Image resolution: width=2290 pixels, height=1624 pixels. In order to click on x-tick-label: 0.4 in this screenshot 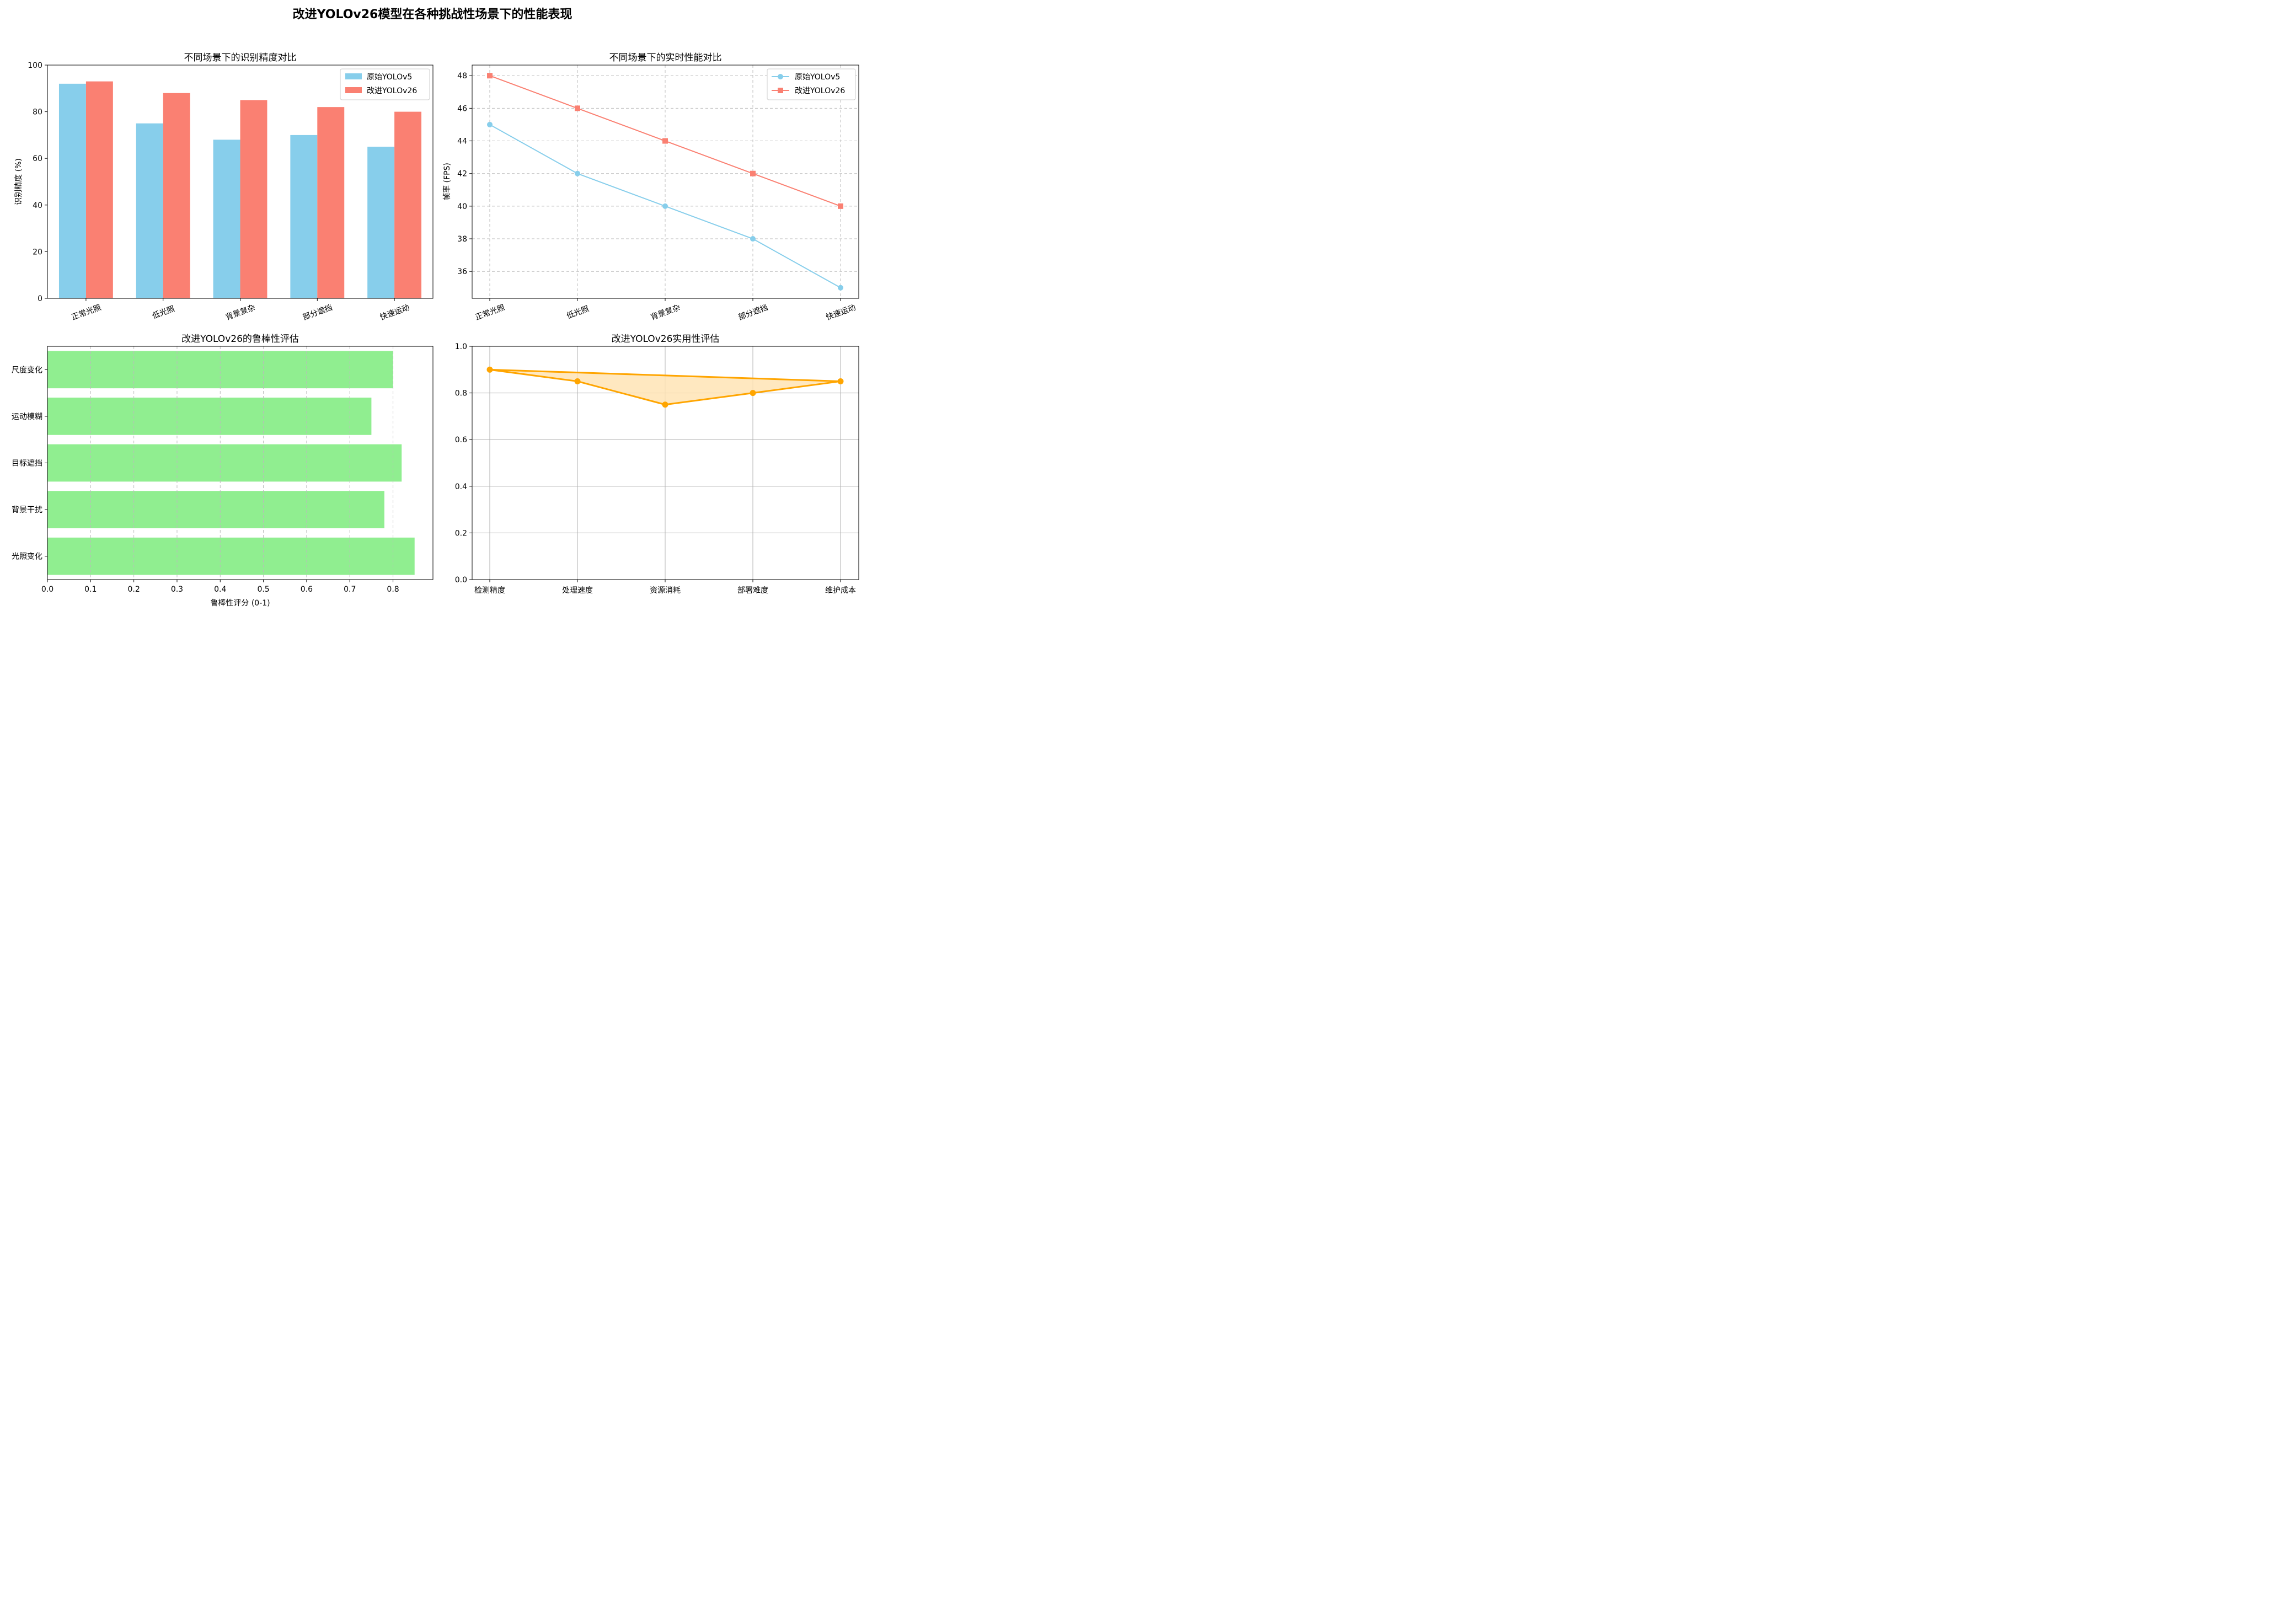, I will do `click(220, 589)`.